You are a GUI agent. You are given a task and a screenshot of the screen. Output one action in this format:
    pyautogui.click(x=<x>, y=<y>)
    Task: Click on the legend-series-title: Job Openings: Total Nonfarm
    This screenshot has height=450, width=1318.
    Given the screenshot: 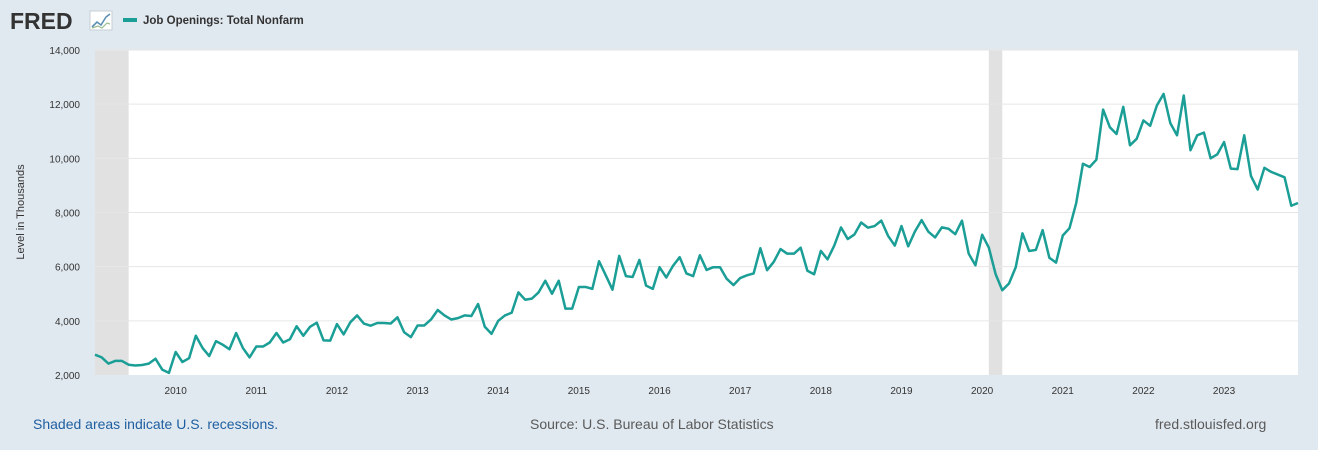 What is the action you would take?
    pyautogui.click(x=223, y=21)
    